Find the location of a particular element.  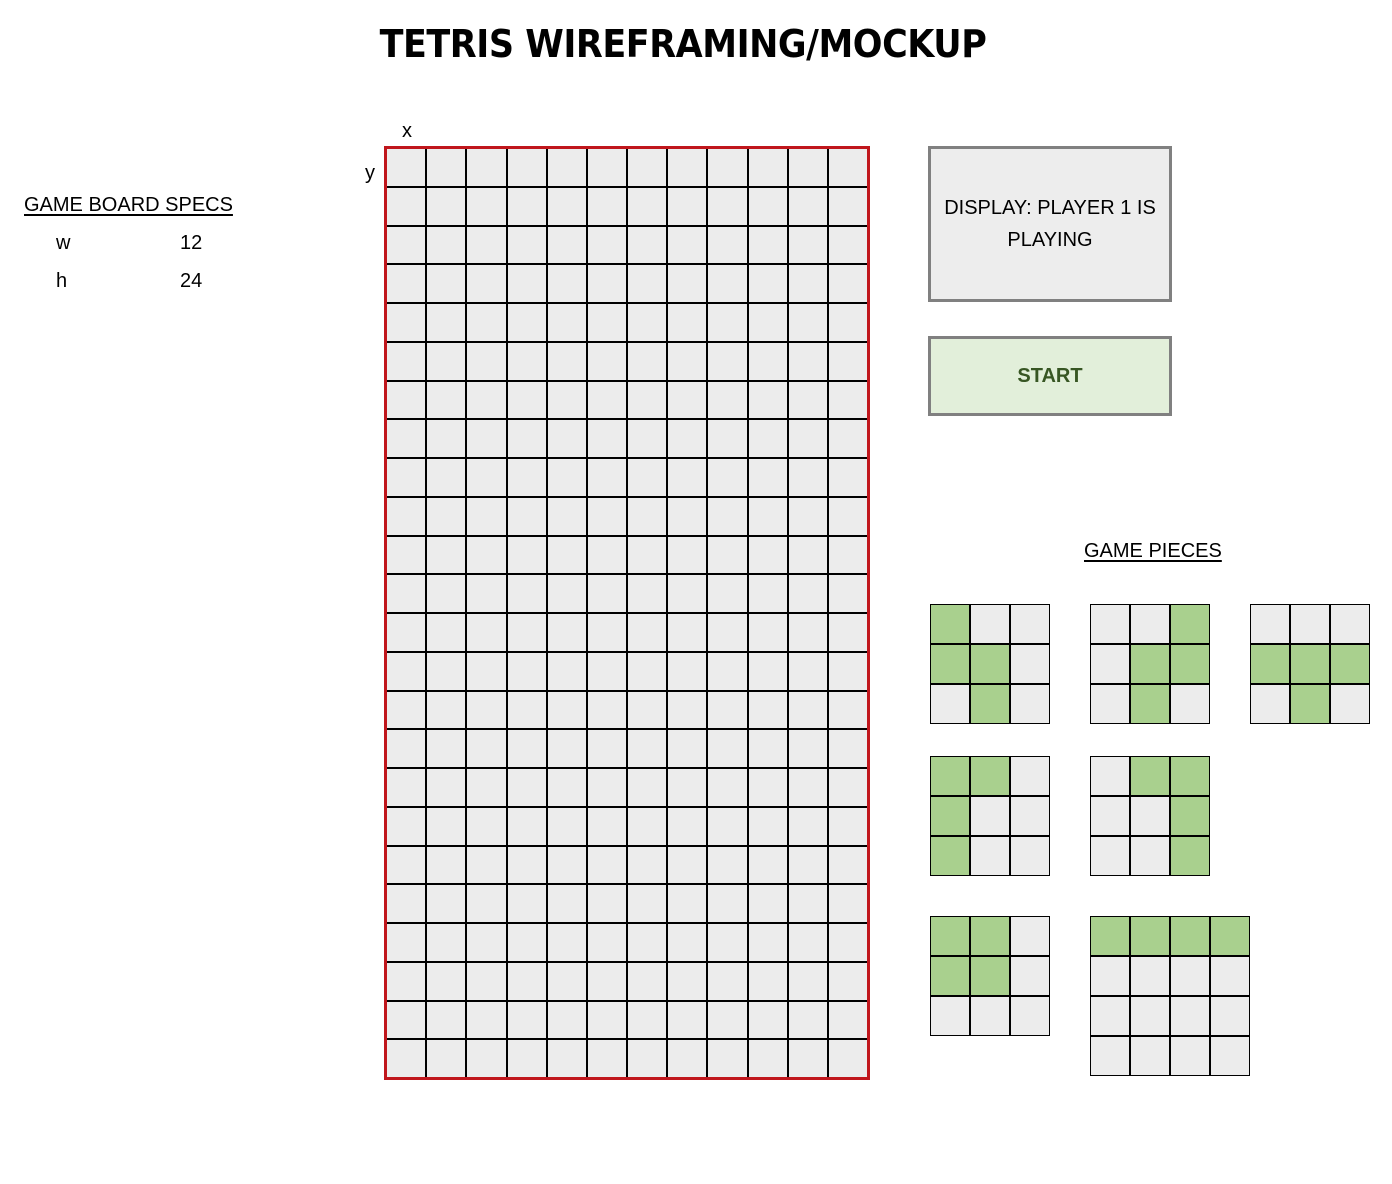

spec-value: 24 is located at coordinates (191, 281).